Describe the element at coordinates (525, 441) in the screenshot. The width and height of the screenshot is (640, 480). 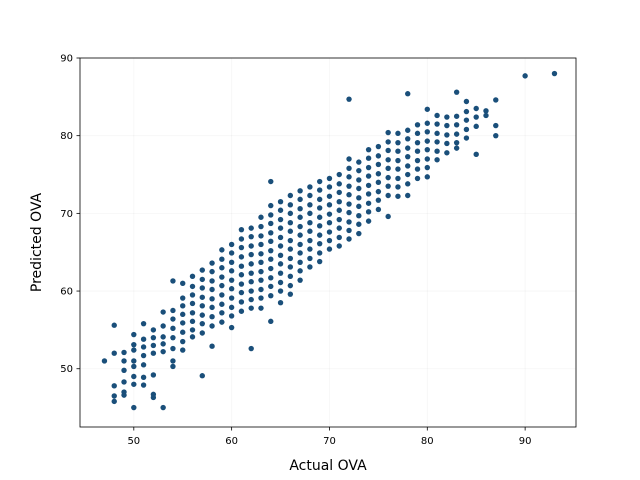
I see `x-tick-label: 90` at that location.